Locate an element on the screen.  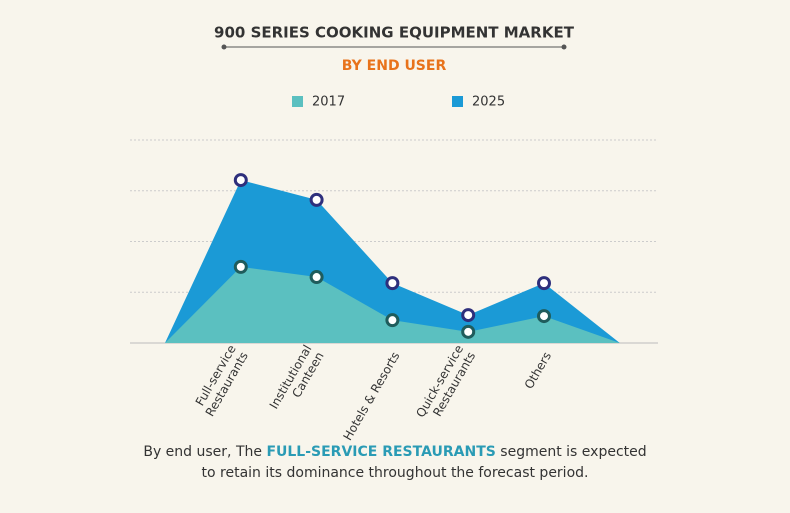
annotation-highlight: FULL-SERVICE RESTAURANTS is located at coordinates (380, 452).